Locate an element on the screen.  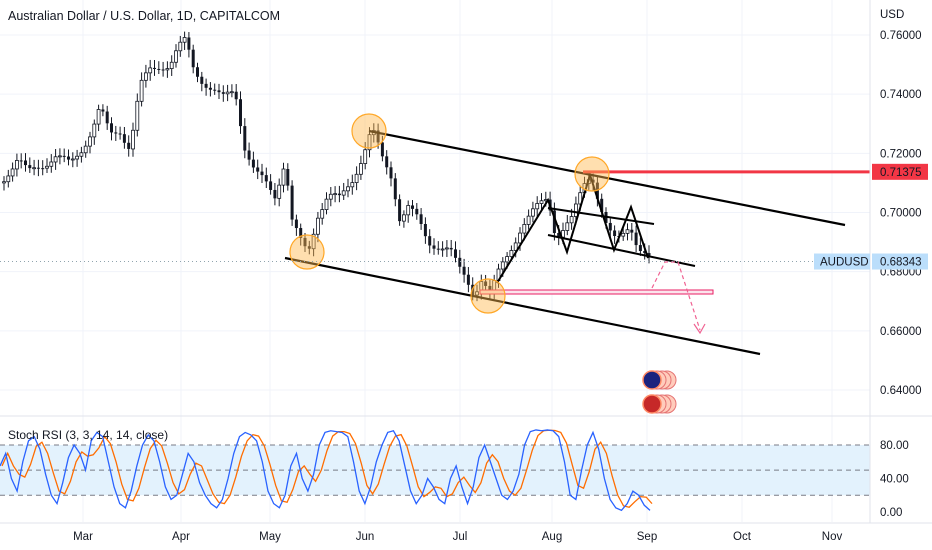
flag-face is located at coordinates (652, 380).